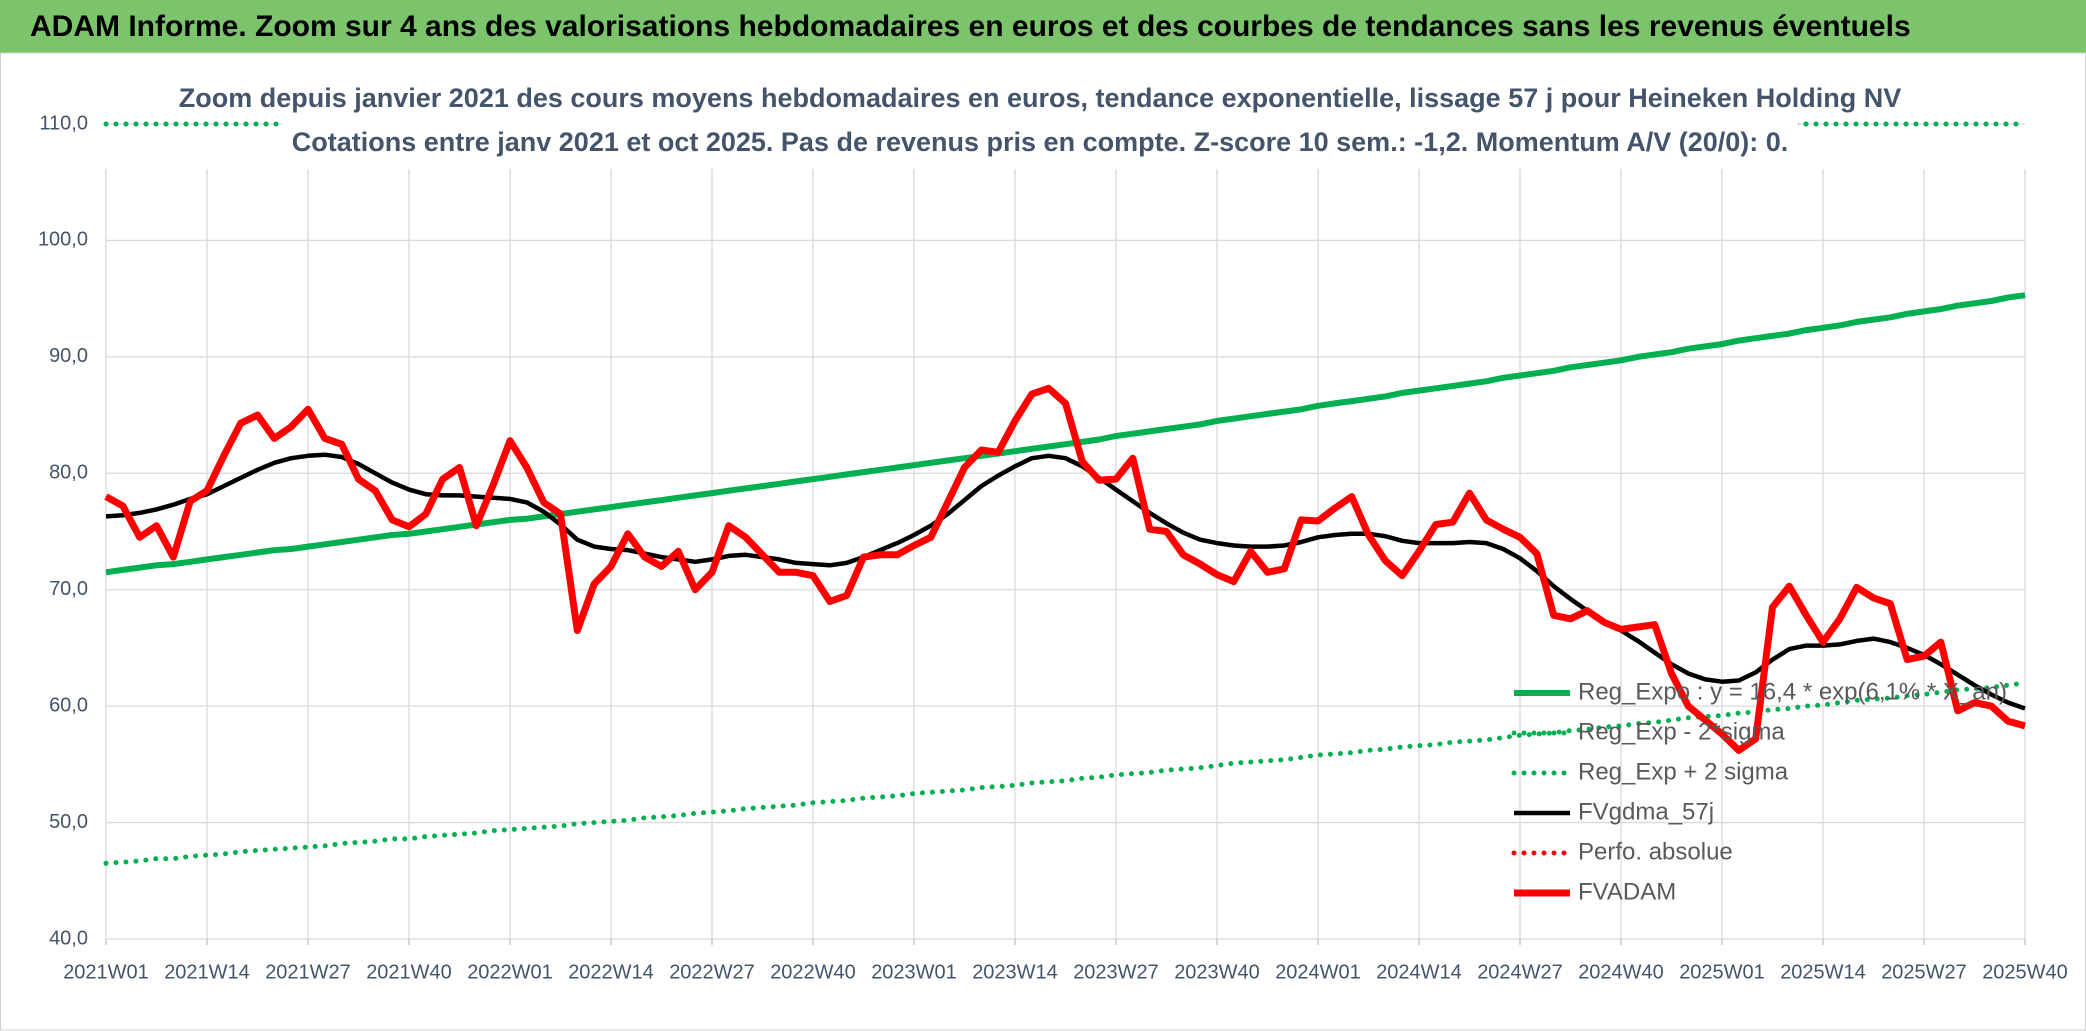 This screenshot has height=1031, width=2086. What do you see at coordinates (409, 972) in the screenshot?
I see `x-tick-label: 2021W40` at bounding box center [409, 972].